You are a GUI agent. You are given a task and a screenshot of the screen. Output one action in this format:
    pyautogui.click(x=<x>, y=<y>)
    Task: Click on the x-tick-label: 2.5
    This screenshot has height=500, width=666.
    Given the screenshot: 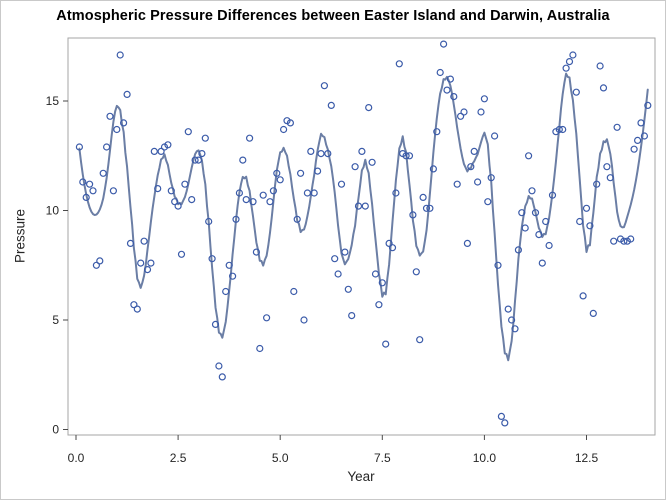 What is the action you would take?
    pyautogui.click(x=178, y=458)
    